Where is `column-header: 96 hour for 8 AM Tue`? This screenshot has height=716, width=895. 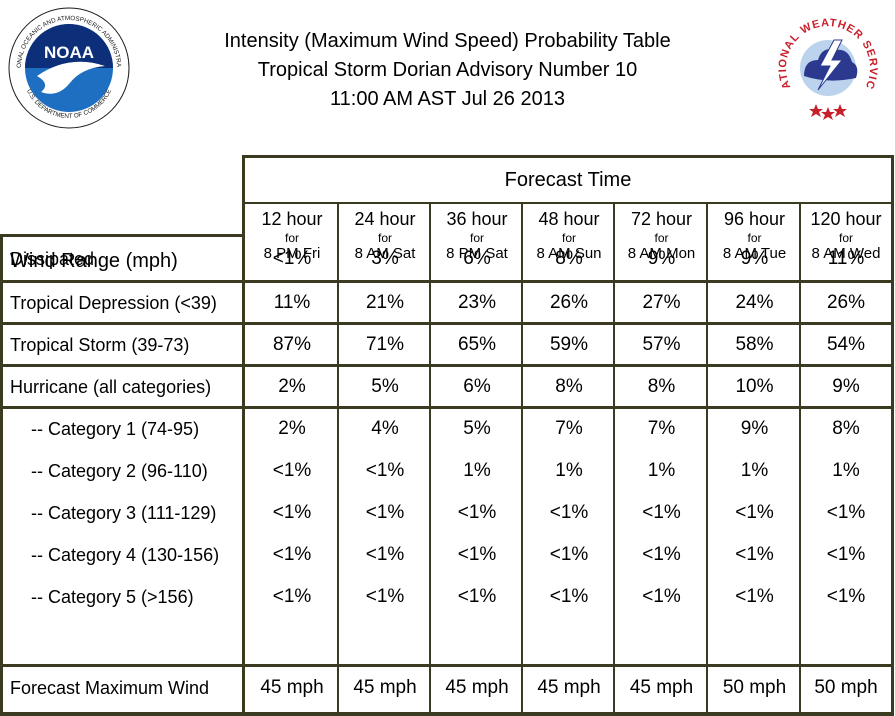 column-header: 96 hour for 8 AM Tue is located at coordinates (754, 235).